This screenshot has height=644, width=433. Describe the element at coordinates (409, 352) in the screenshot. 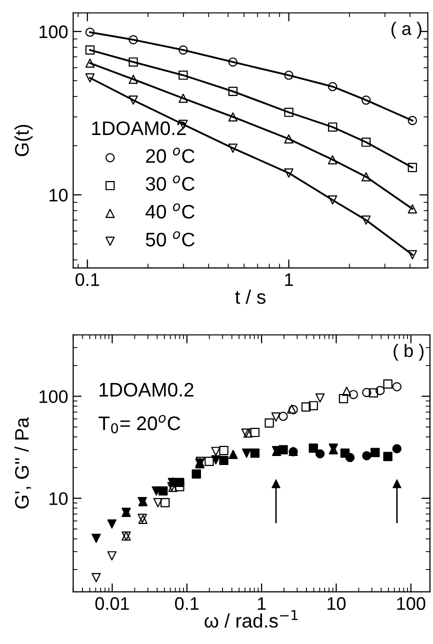

I see `annotation: ( b )` at that location.